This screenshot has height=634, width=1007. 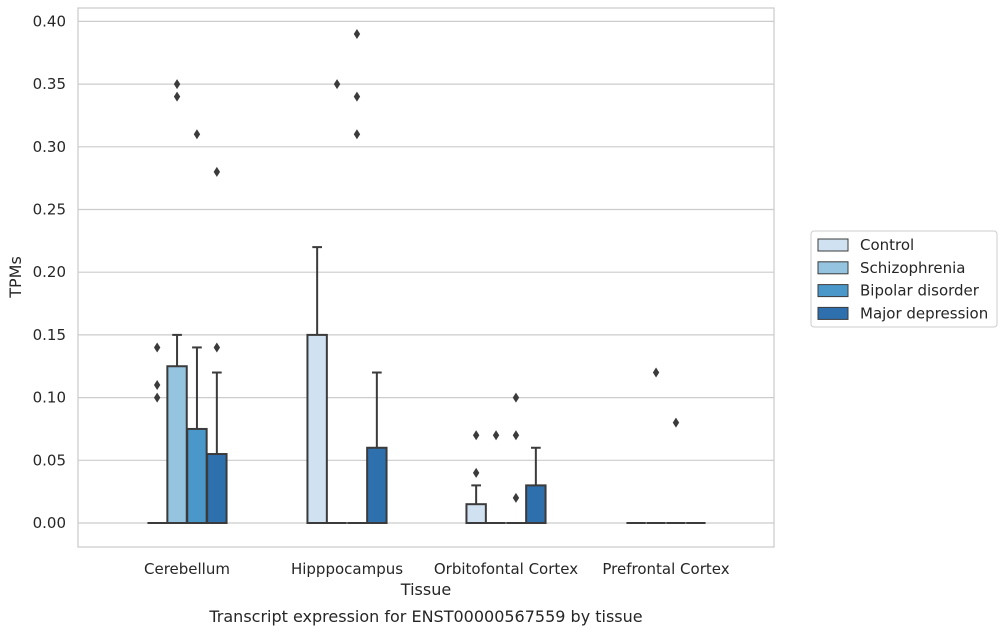 What do you see at coordinates (49, 335) in the screenshot?
I see `y-tick-label: 0.15` at bounding box center [49, 335].